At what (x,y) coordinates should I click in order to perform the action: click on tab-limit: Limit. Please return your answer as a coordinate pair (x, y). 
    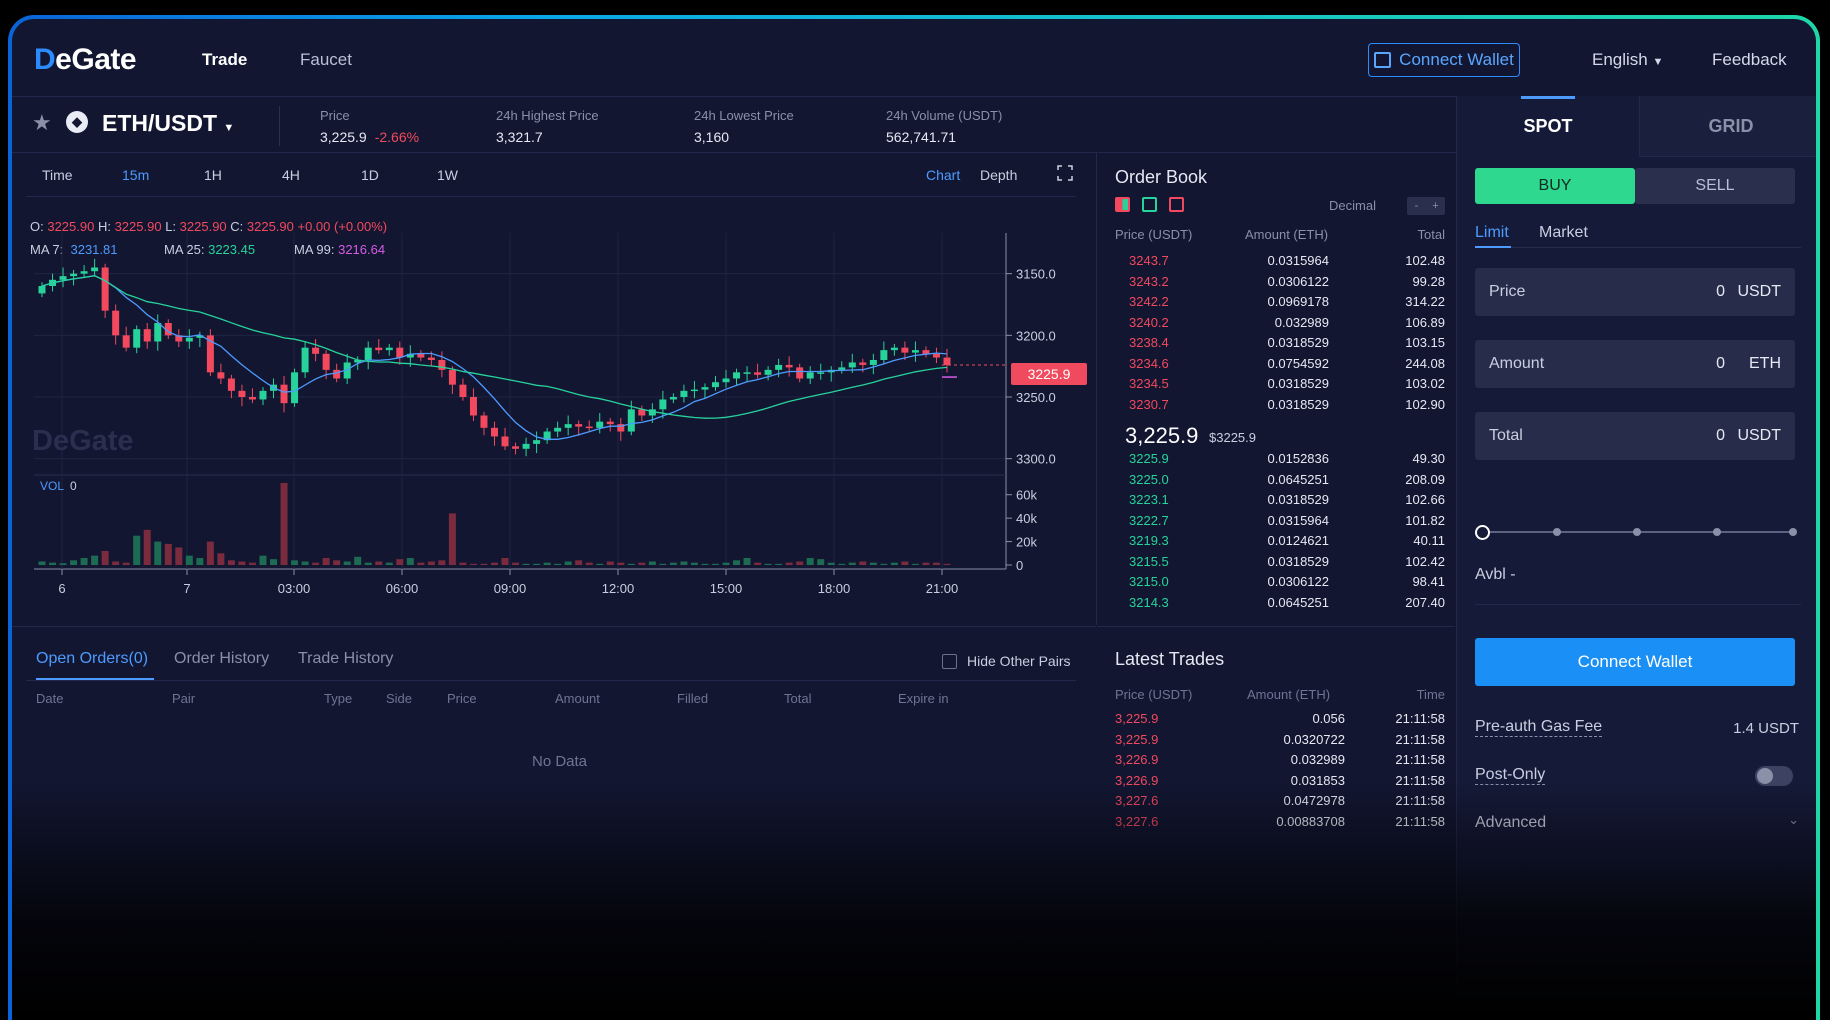
    Looking at the image, I should click on (1492, 232).